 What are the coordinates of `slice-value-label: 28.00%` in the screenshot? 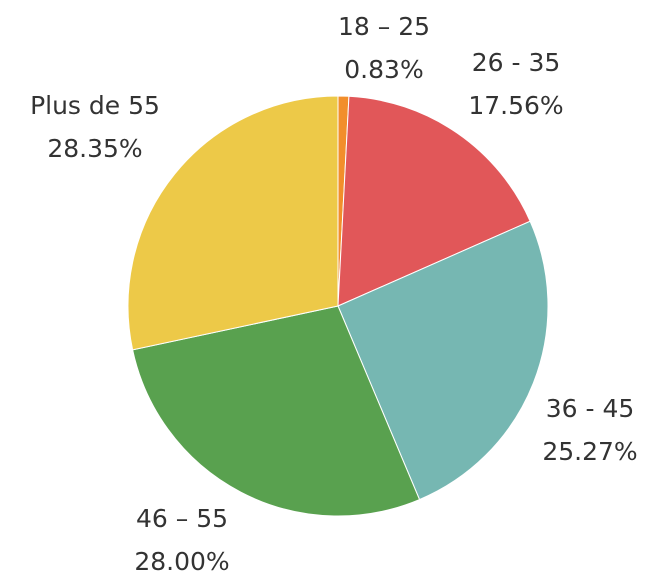 It's located at (181, 561).